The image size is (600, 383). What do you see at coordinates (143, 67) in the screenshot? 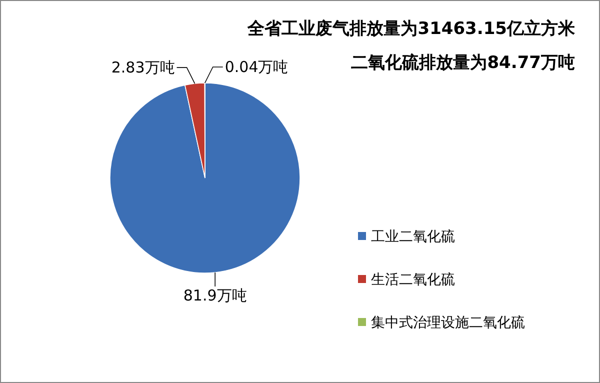
I see `data-label: 2.83万吨` at bounding box center [143, 67].